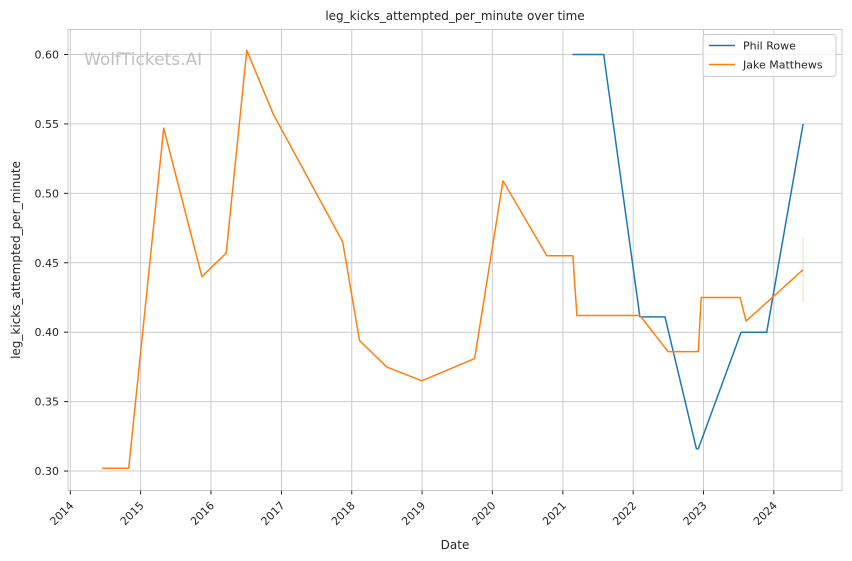  I want to click on watermark: WolfTickets.AI, so click(143, 60).